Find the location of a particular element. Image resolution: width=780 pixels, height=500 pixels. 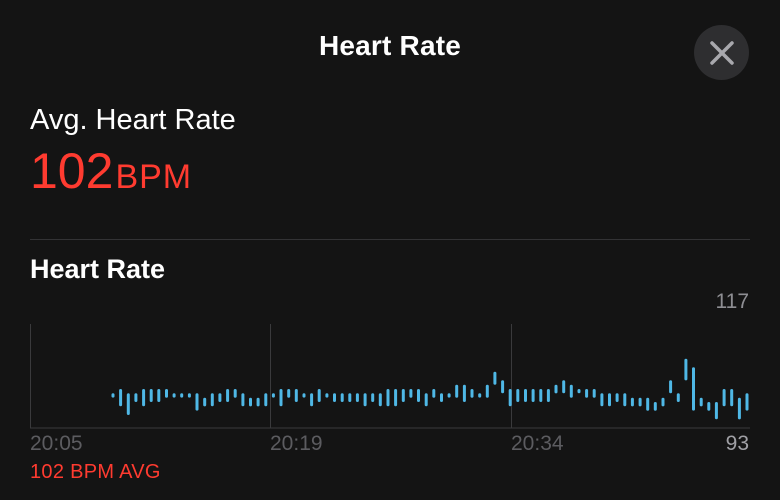

y-max-label: 117 is located at coordinates (732, 301).